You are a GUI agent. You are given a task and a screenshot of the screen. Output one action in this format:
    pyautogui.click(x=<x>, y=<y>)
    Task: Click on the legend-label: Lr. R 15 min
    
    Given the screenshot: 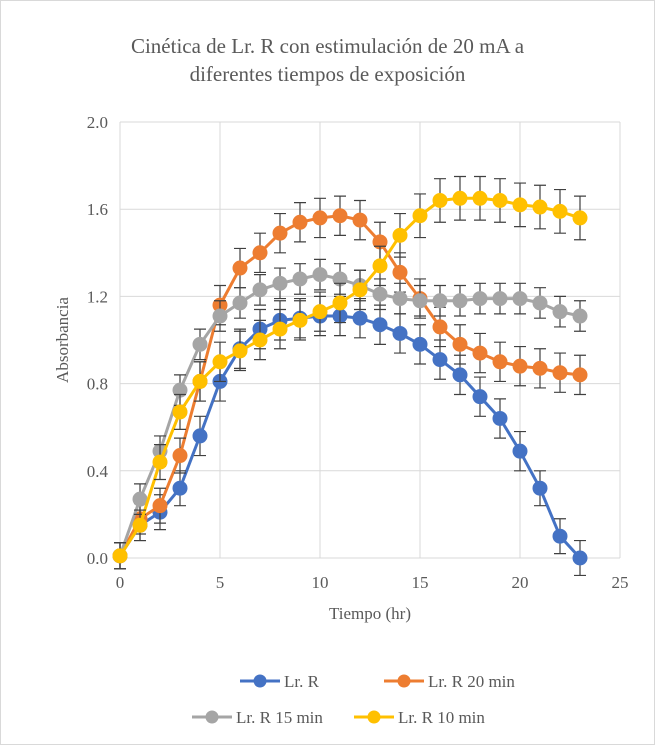 What is the action you would take?
    pyautogui.click(x=279, y=717)
    